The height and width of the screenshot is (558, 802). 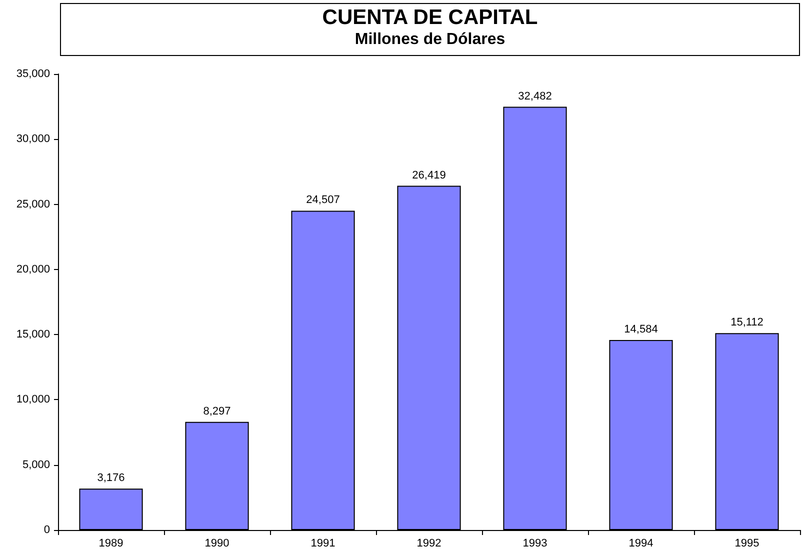 I want to click on y-tick-label: 30,000, so click(x=33, y=139).